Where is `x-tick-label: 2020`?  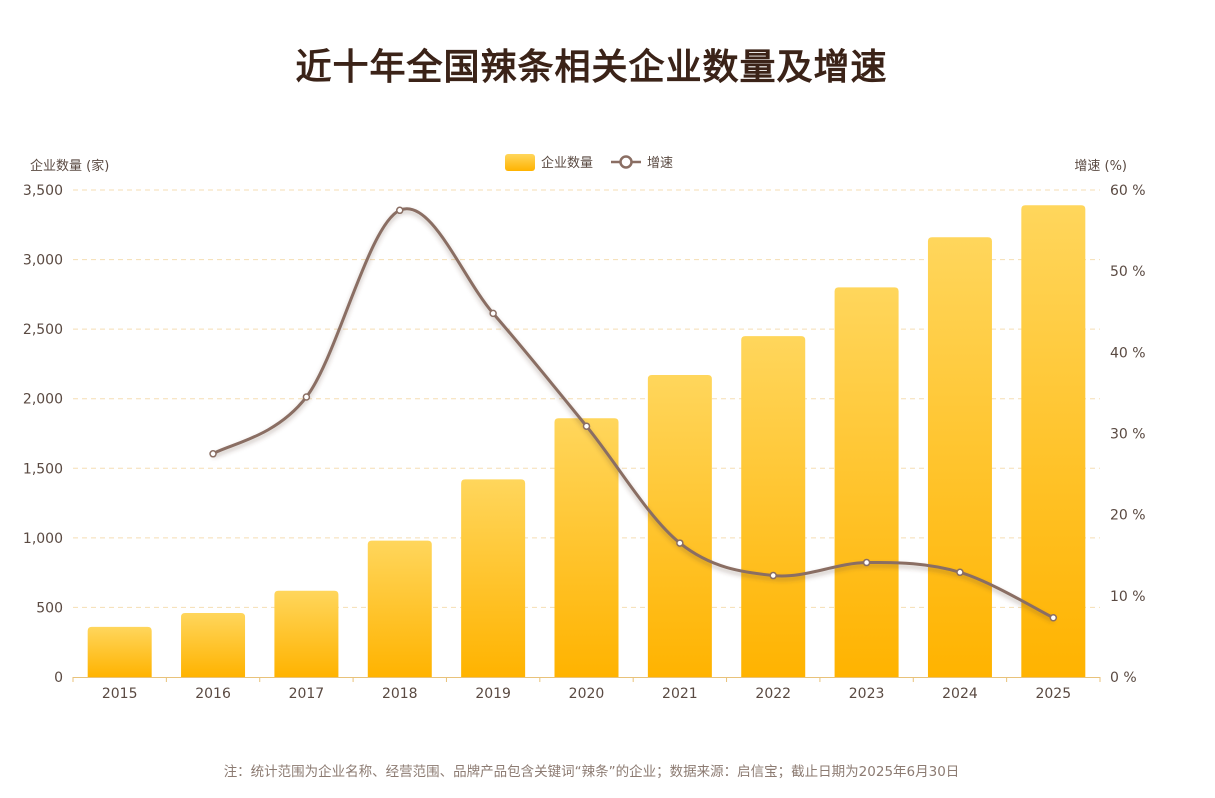
x-tick-label: 2020 is located at coordinates (587, 694).